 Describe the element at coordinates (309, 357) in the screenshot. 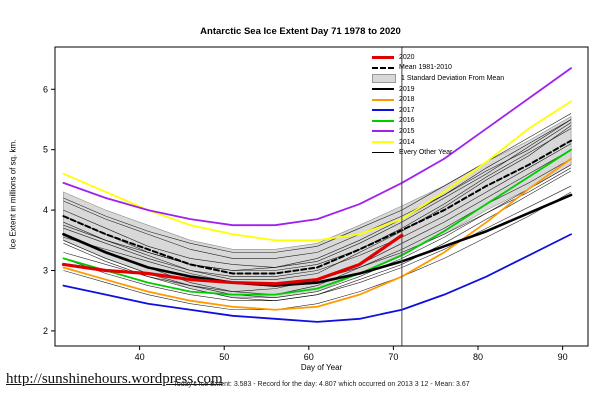

I see `x-tick-label: 60` at that location.